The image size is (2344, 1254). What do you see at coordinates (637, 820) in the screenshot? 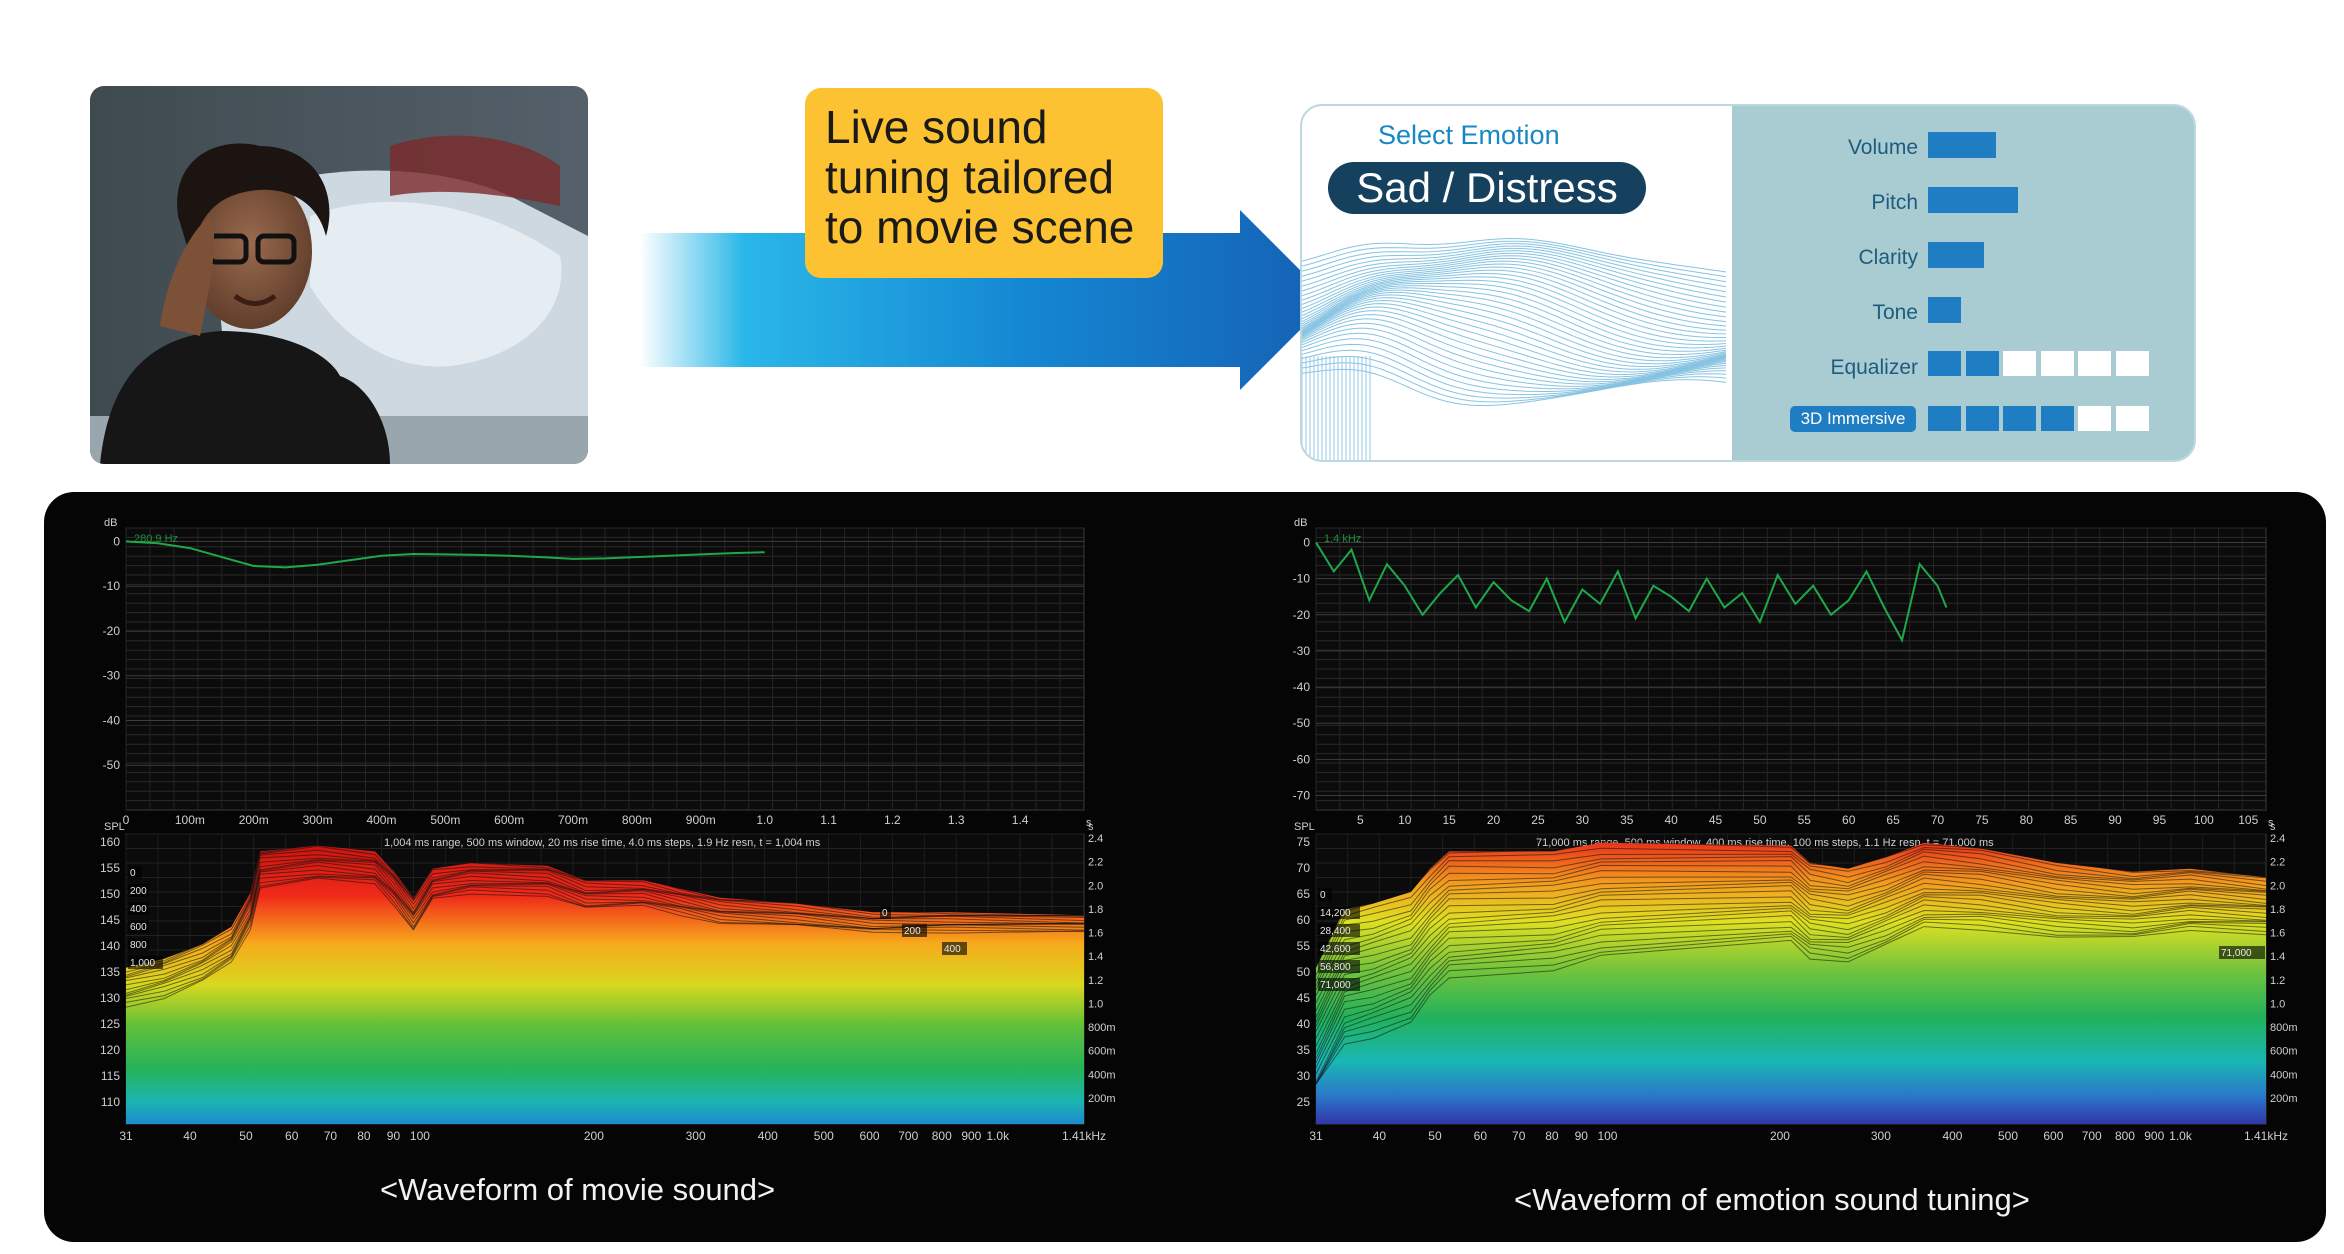
I see `x-tick-label: 800m` at bounding box center [637, 820].